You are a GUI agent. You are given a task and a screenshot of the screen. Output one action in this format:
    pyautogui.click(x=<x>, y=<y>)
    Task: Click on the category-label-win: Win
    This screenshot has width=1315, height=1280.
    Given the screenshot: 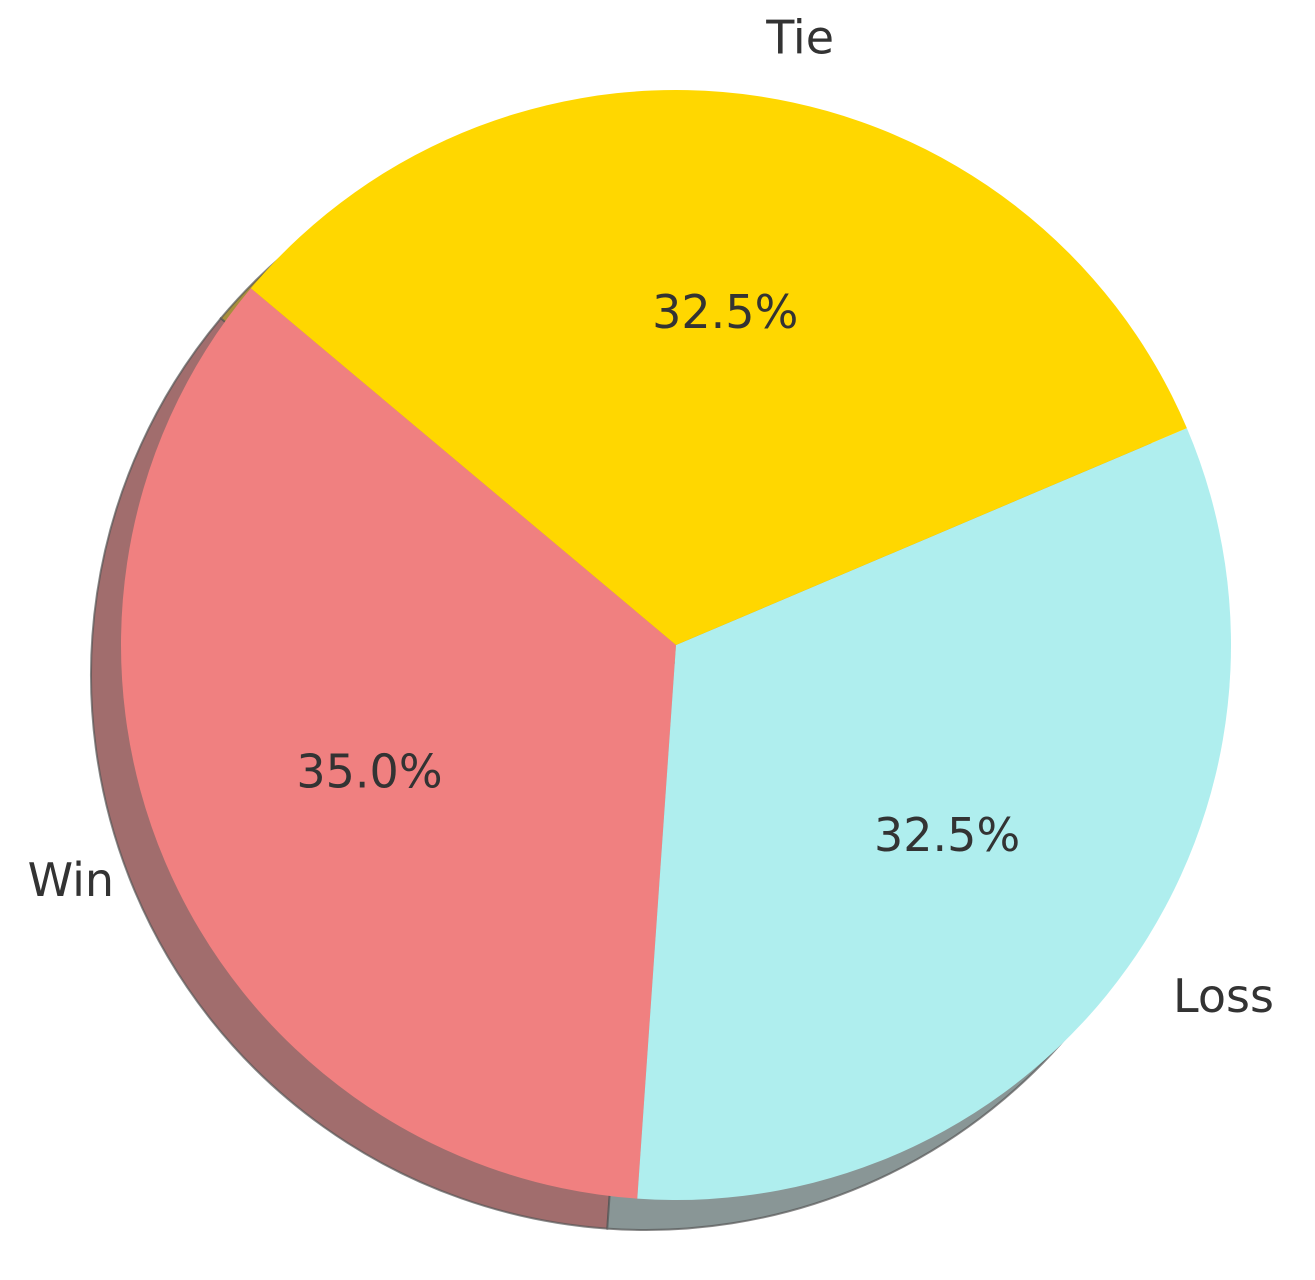 What is the action you would take?
    pyautogui.click(x=71, y=880)
    